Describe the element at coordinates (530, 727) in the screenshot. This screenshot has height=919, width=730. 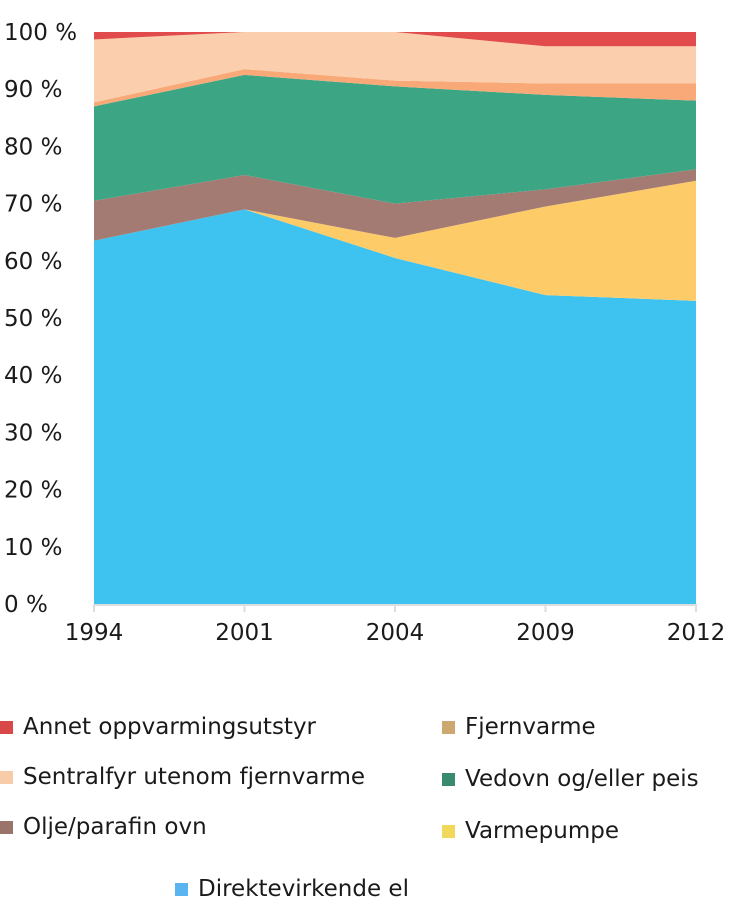
I see `legend-label: Fjernvarme` at that location.